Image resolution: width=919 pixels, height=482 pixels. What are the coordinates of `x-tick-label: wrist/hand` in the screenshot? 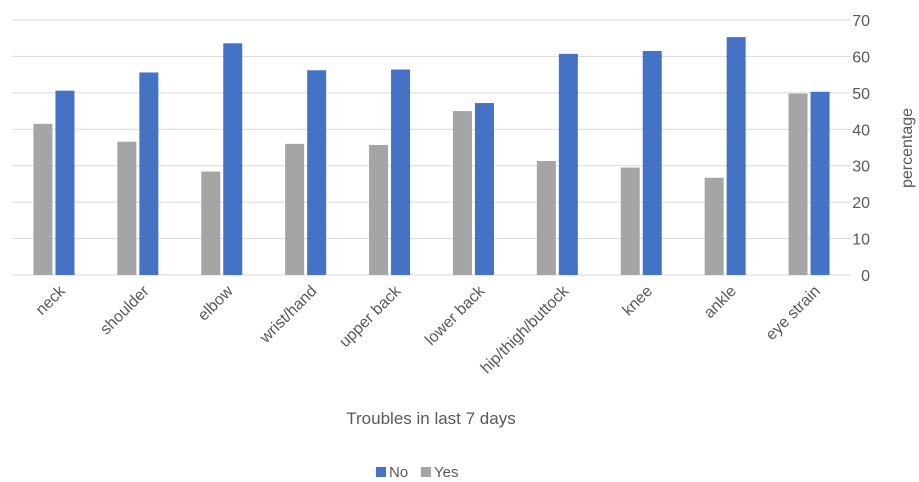 It's located at (288, 315).